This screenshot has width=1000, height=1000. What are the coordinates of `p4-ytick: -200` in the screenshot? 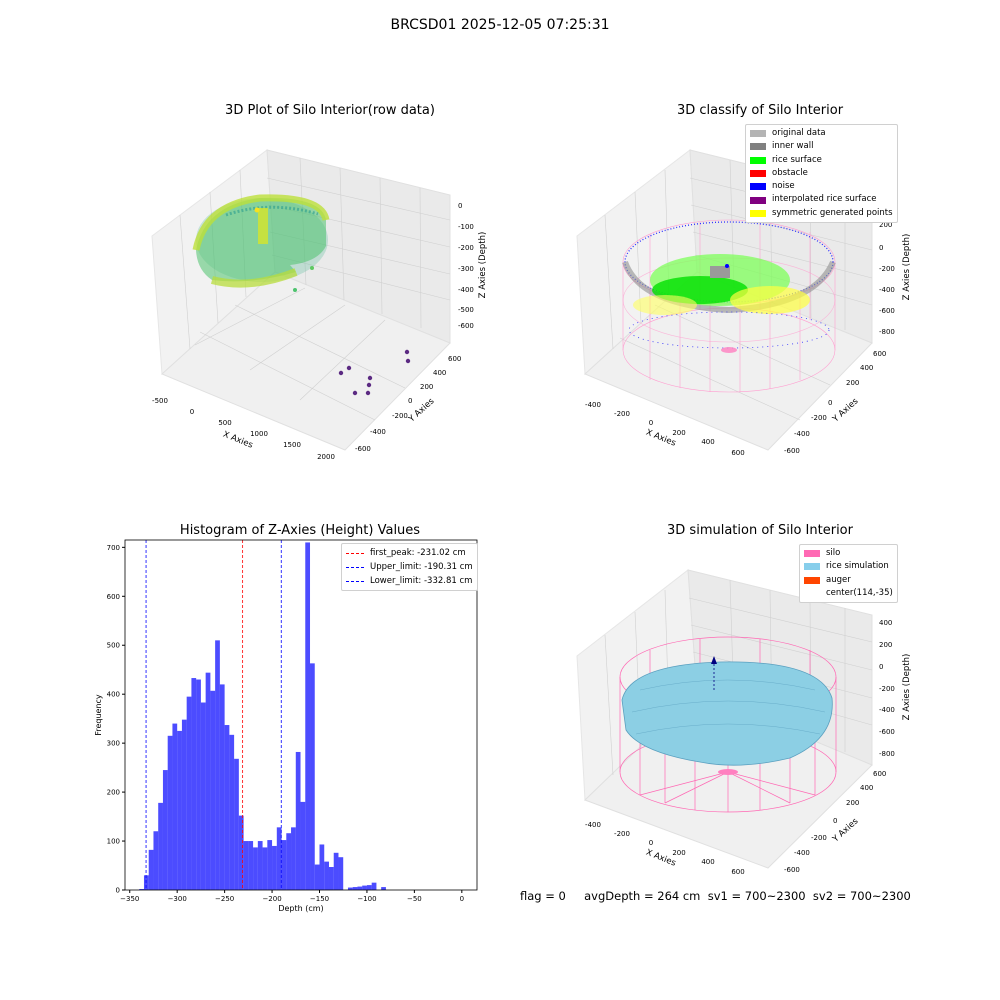 It's located at (819, 838).